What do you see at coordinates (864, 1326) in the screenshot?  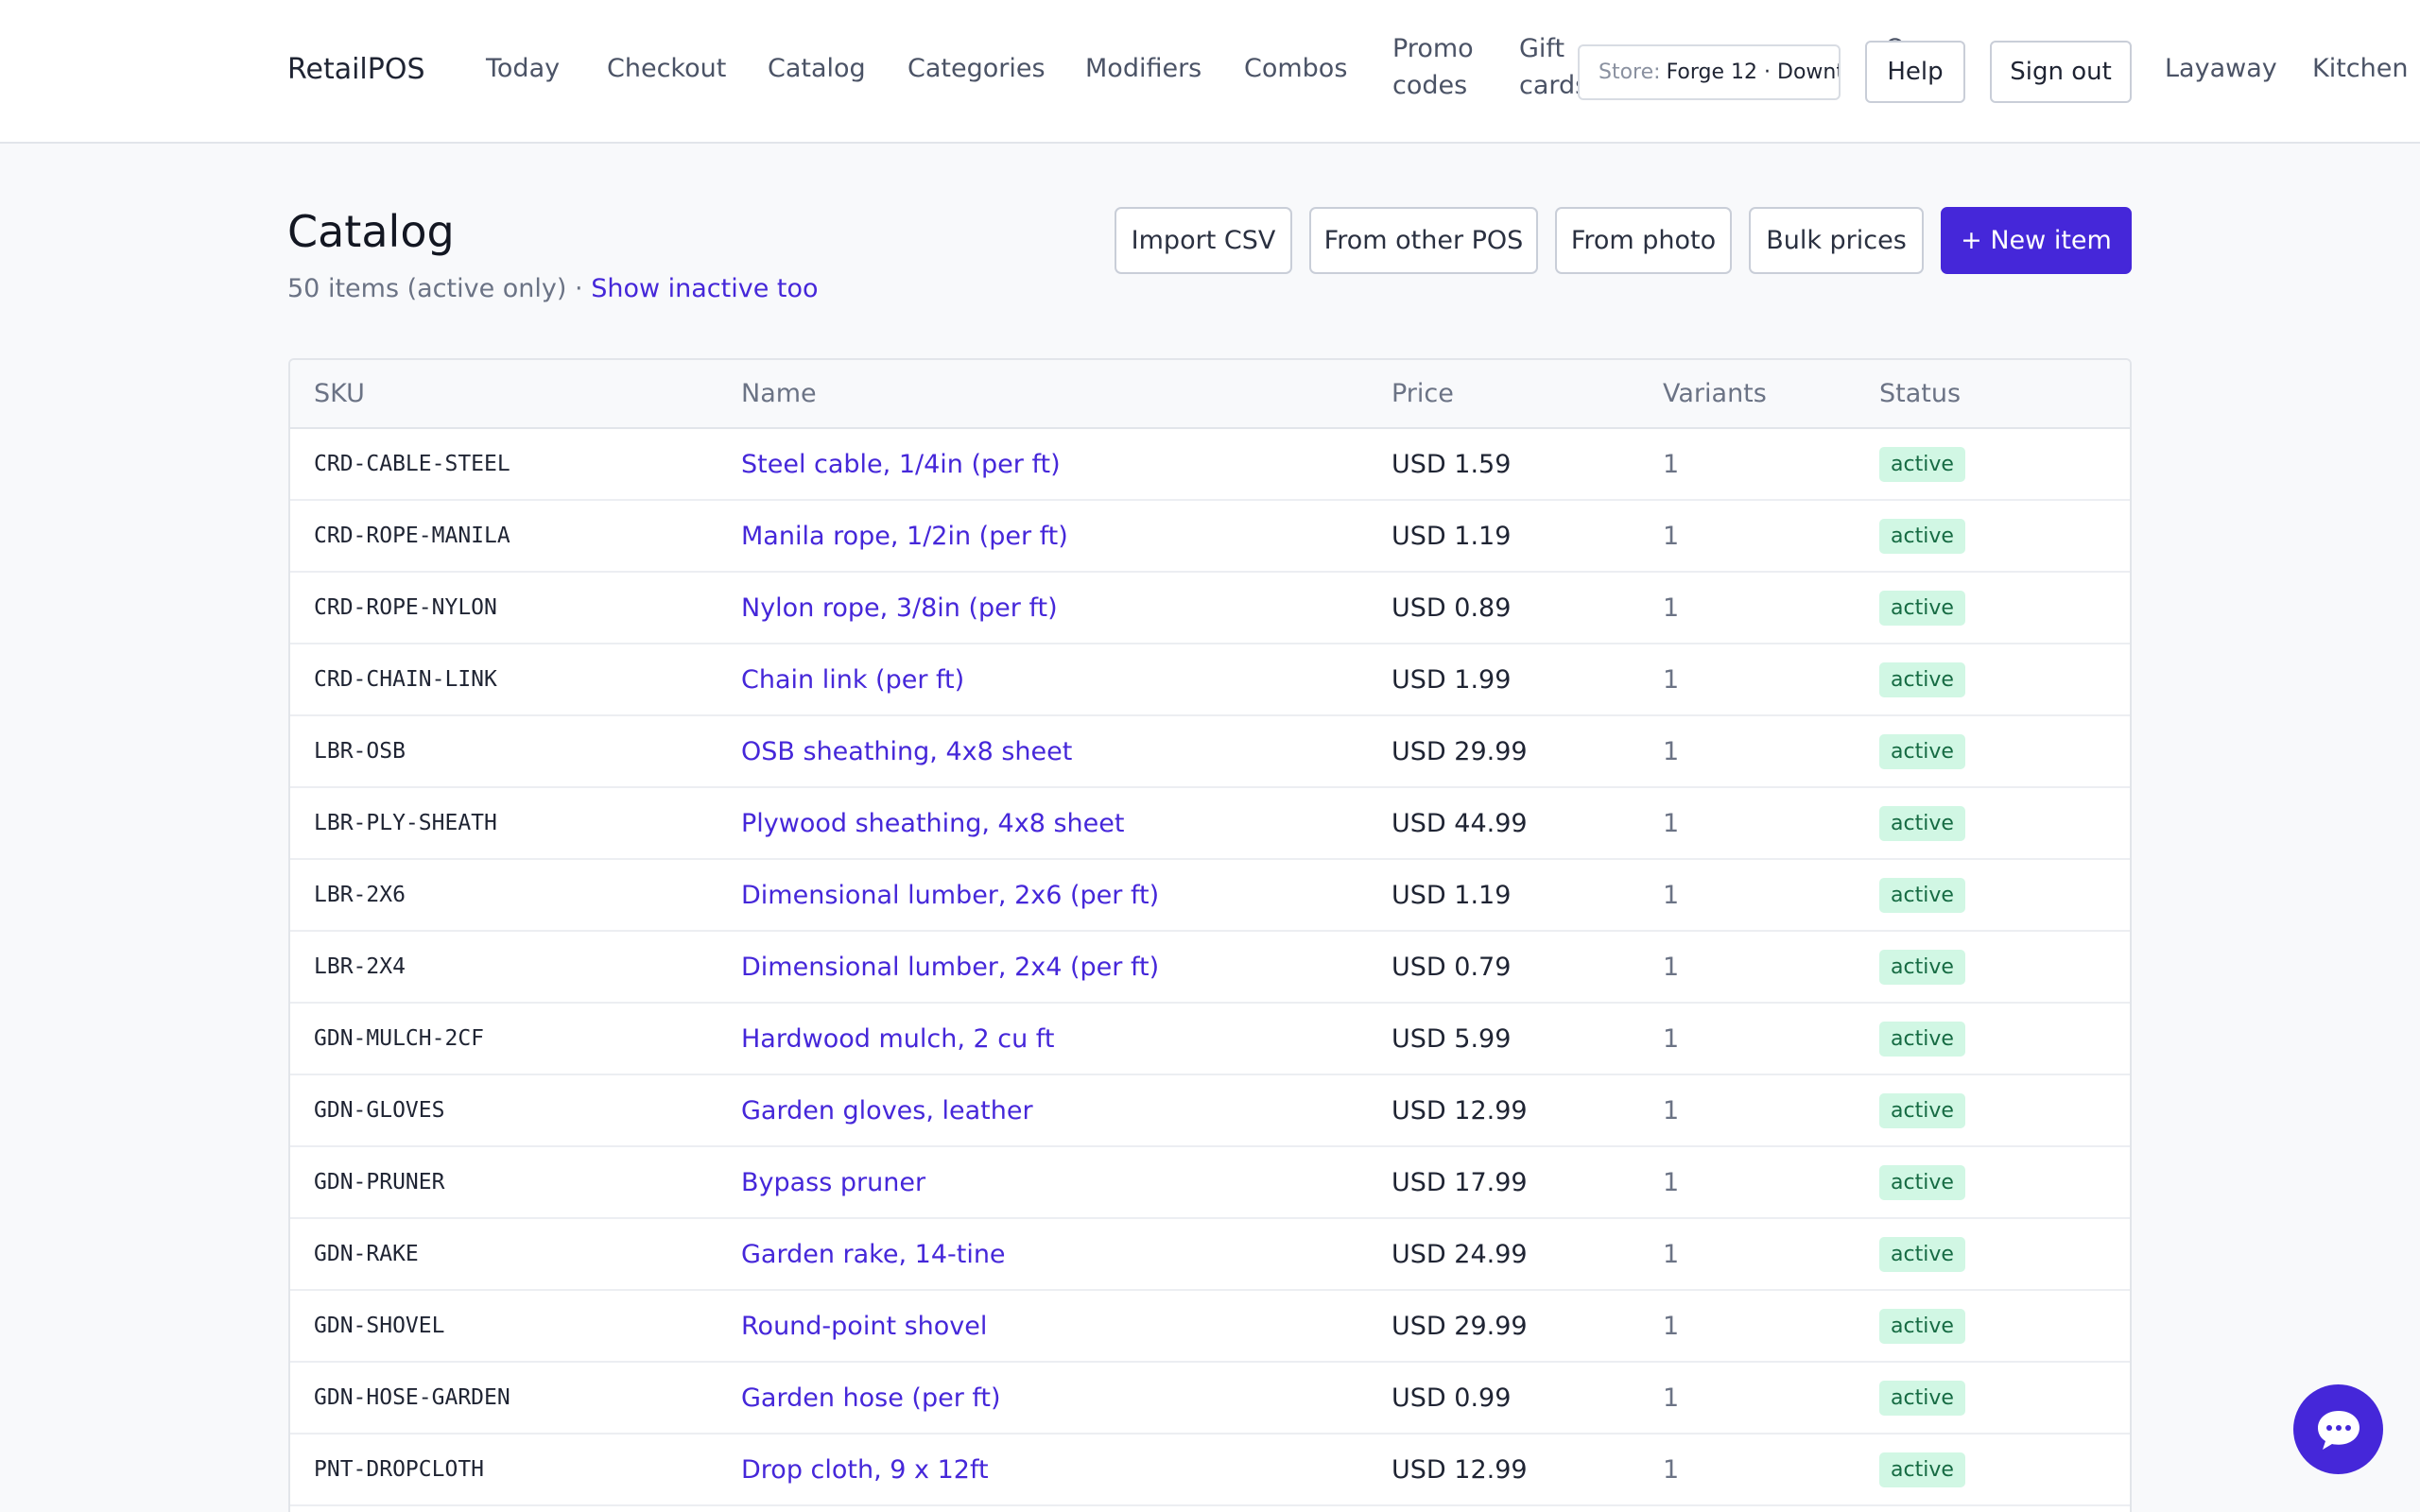 I see `item-name-link: Round-point shovel` at bounding box center [864, 1326].